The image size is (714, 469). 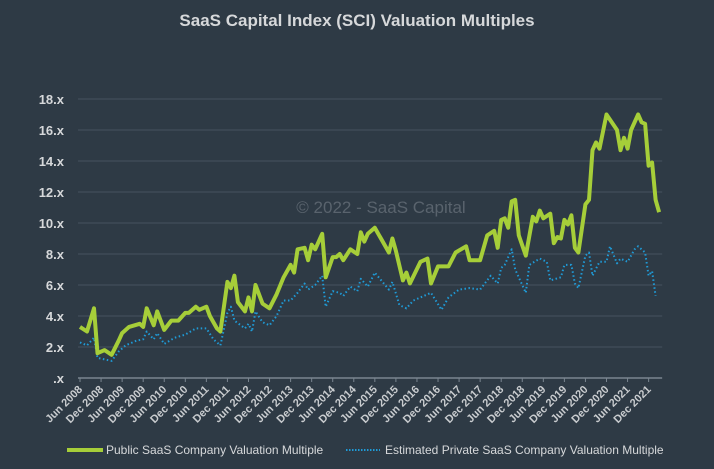 What do you see at coordinates (59, 378) in the screenshot?
I see `y-tick-label: .x` at bounding box center [59, 378].